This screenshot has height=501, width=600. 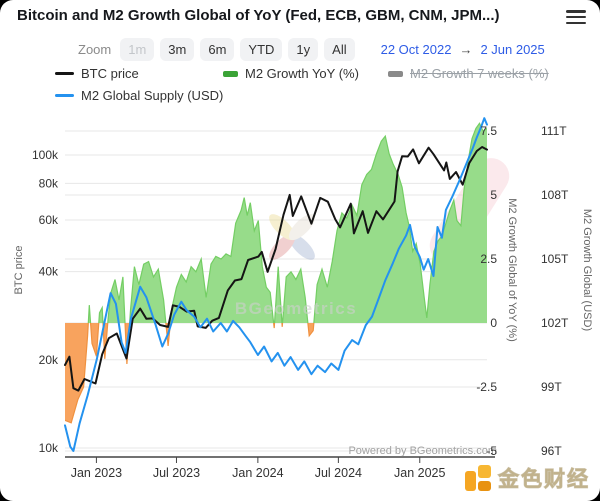 I want to click on svg-text: Jan 2024, so click(x=257, y=473).